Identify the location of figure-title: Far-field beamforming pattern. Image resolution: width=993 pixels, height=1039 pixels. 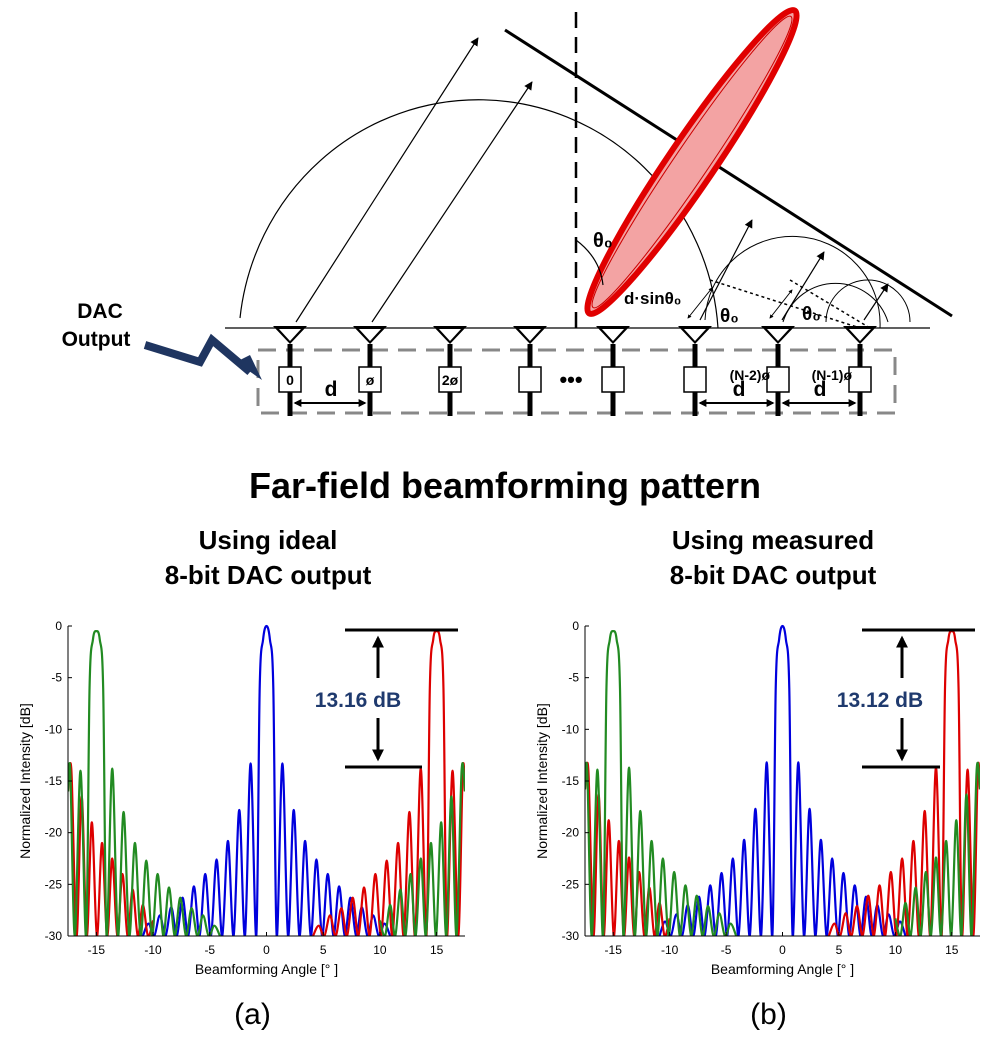
(505, 485).